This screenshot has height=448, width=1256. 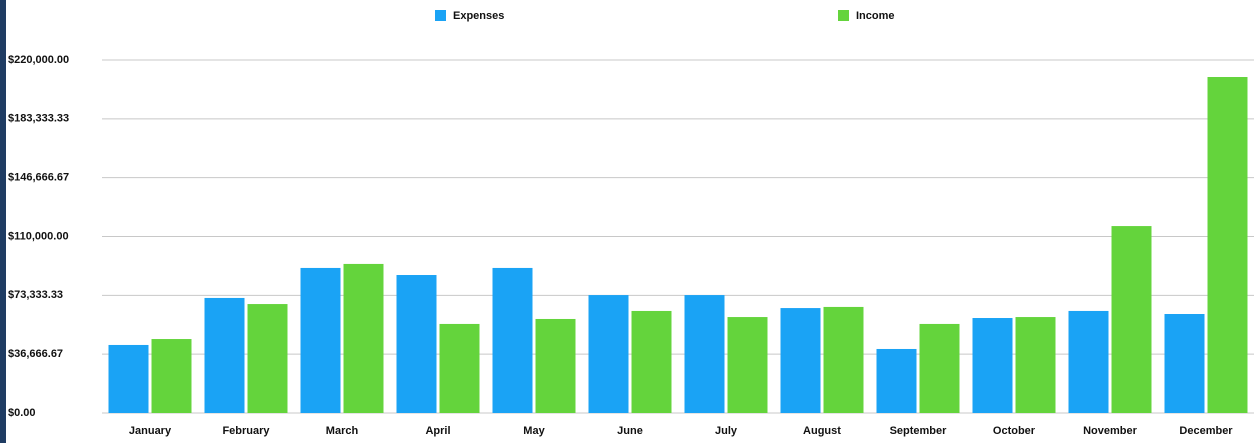 What do you see at coordinates (342, 431) in the screenshot?
I see `x-tick-label: March` at bounding box center [342, 431].